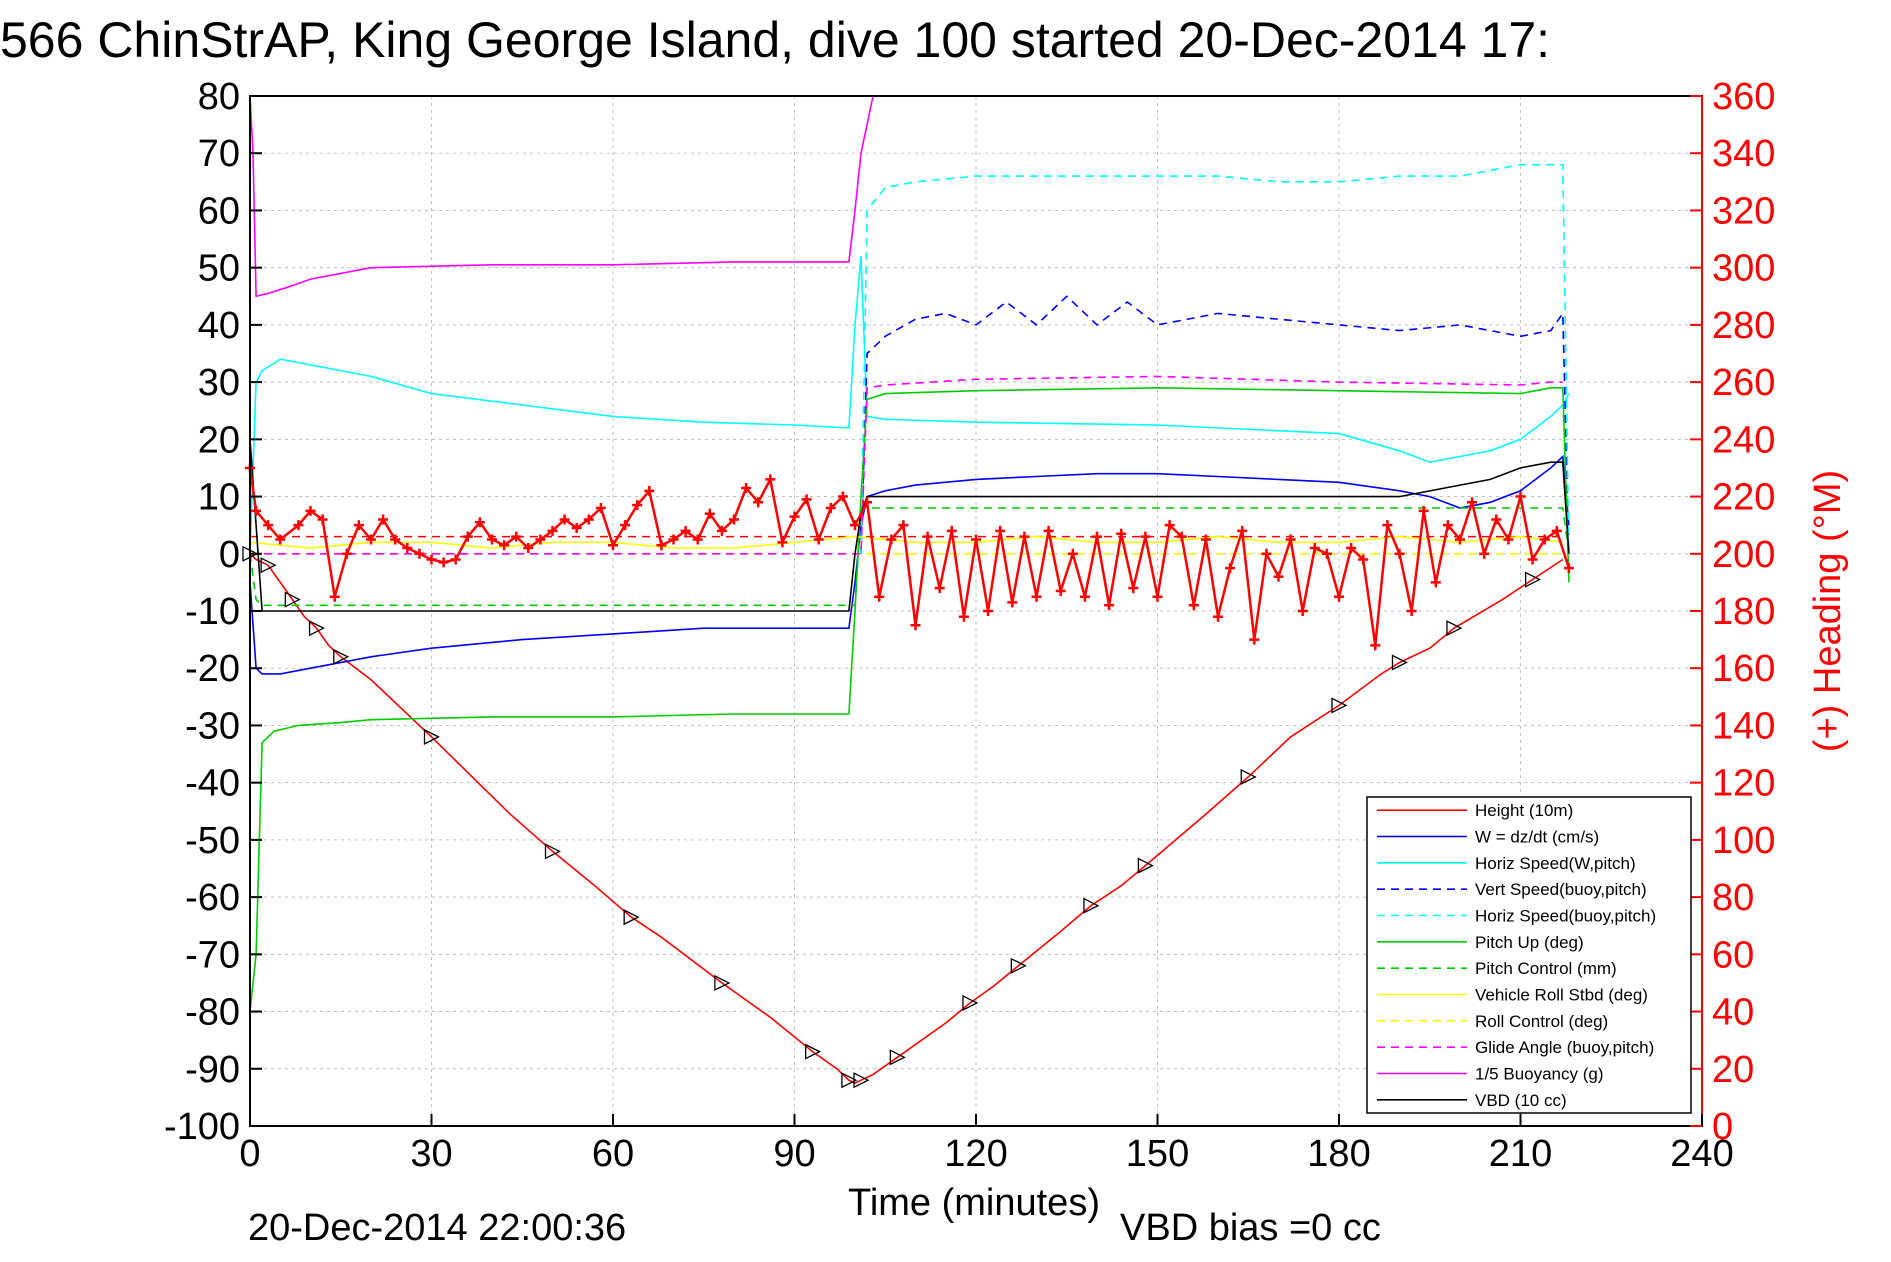 The width and height of the screenshot is (1891, 1262). Describe the element at coordinates (212, 955) in the screenshot. I see `y-tick-label: -70` at that location.